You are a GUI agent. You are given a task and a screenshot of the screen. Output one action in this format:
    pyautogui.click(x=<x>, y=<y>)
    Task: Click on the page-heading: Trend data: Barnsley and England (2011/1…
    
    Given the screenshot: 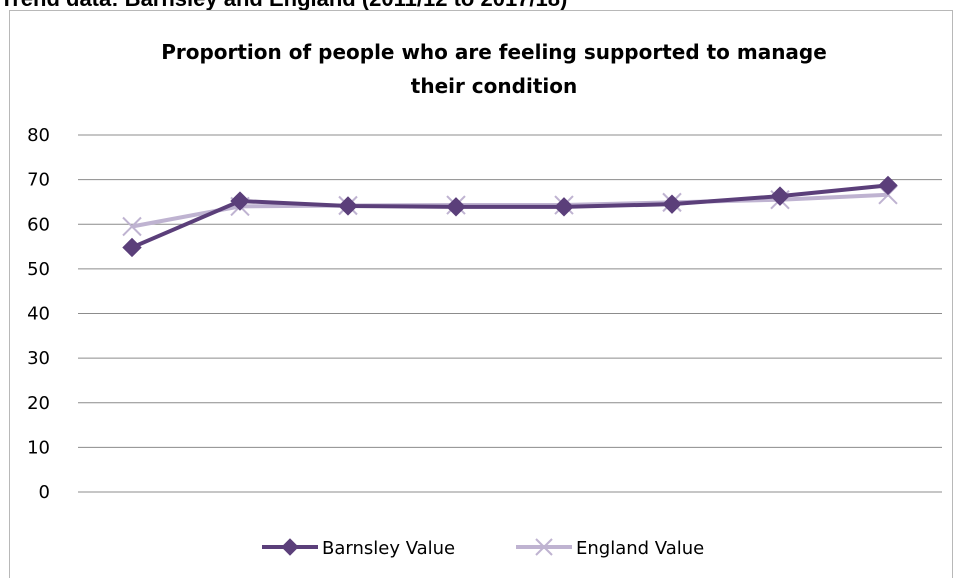 What is the action you would take?
    pyautogui.click(x=283, y=6)
    